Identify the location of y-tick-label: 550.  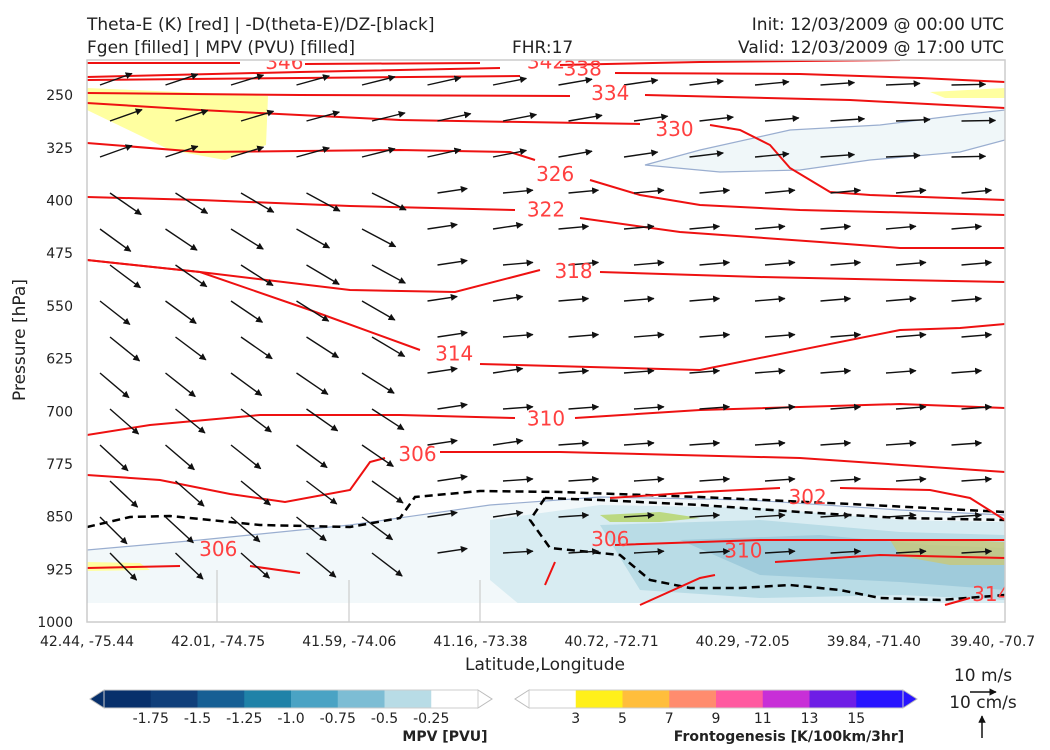
(59, 307).